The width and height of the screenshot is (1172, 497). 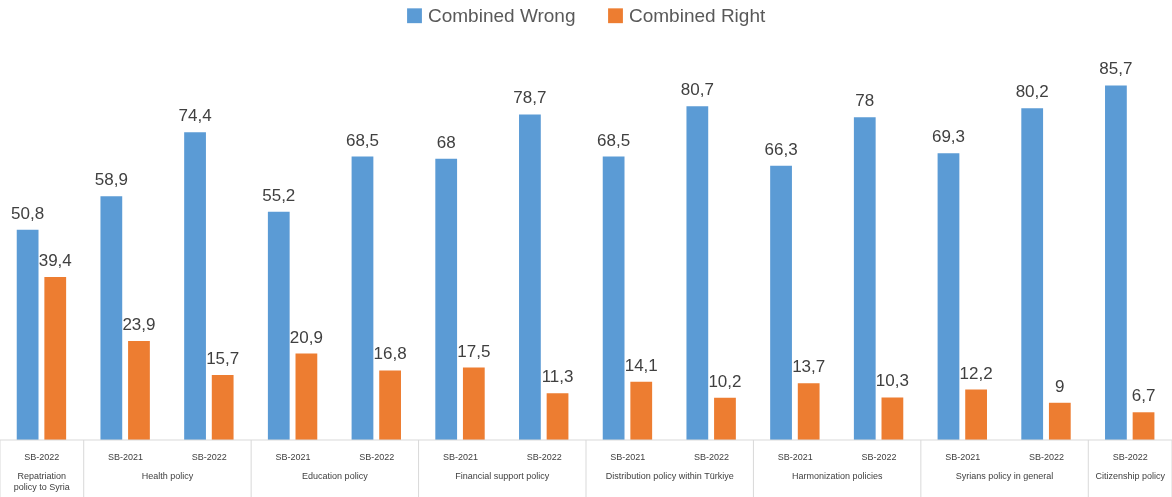 What do you see at coordinates (1032, 92) in the screenshot?
I see `data-label: 80,2` at bounding box center [1032, 92].